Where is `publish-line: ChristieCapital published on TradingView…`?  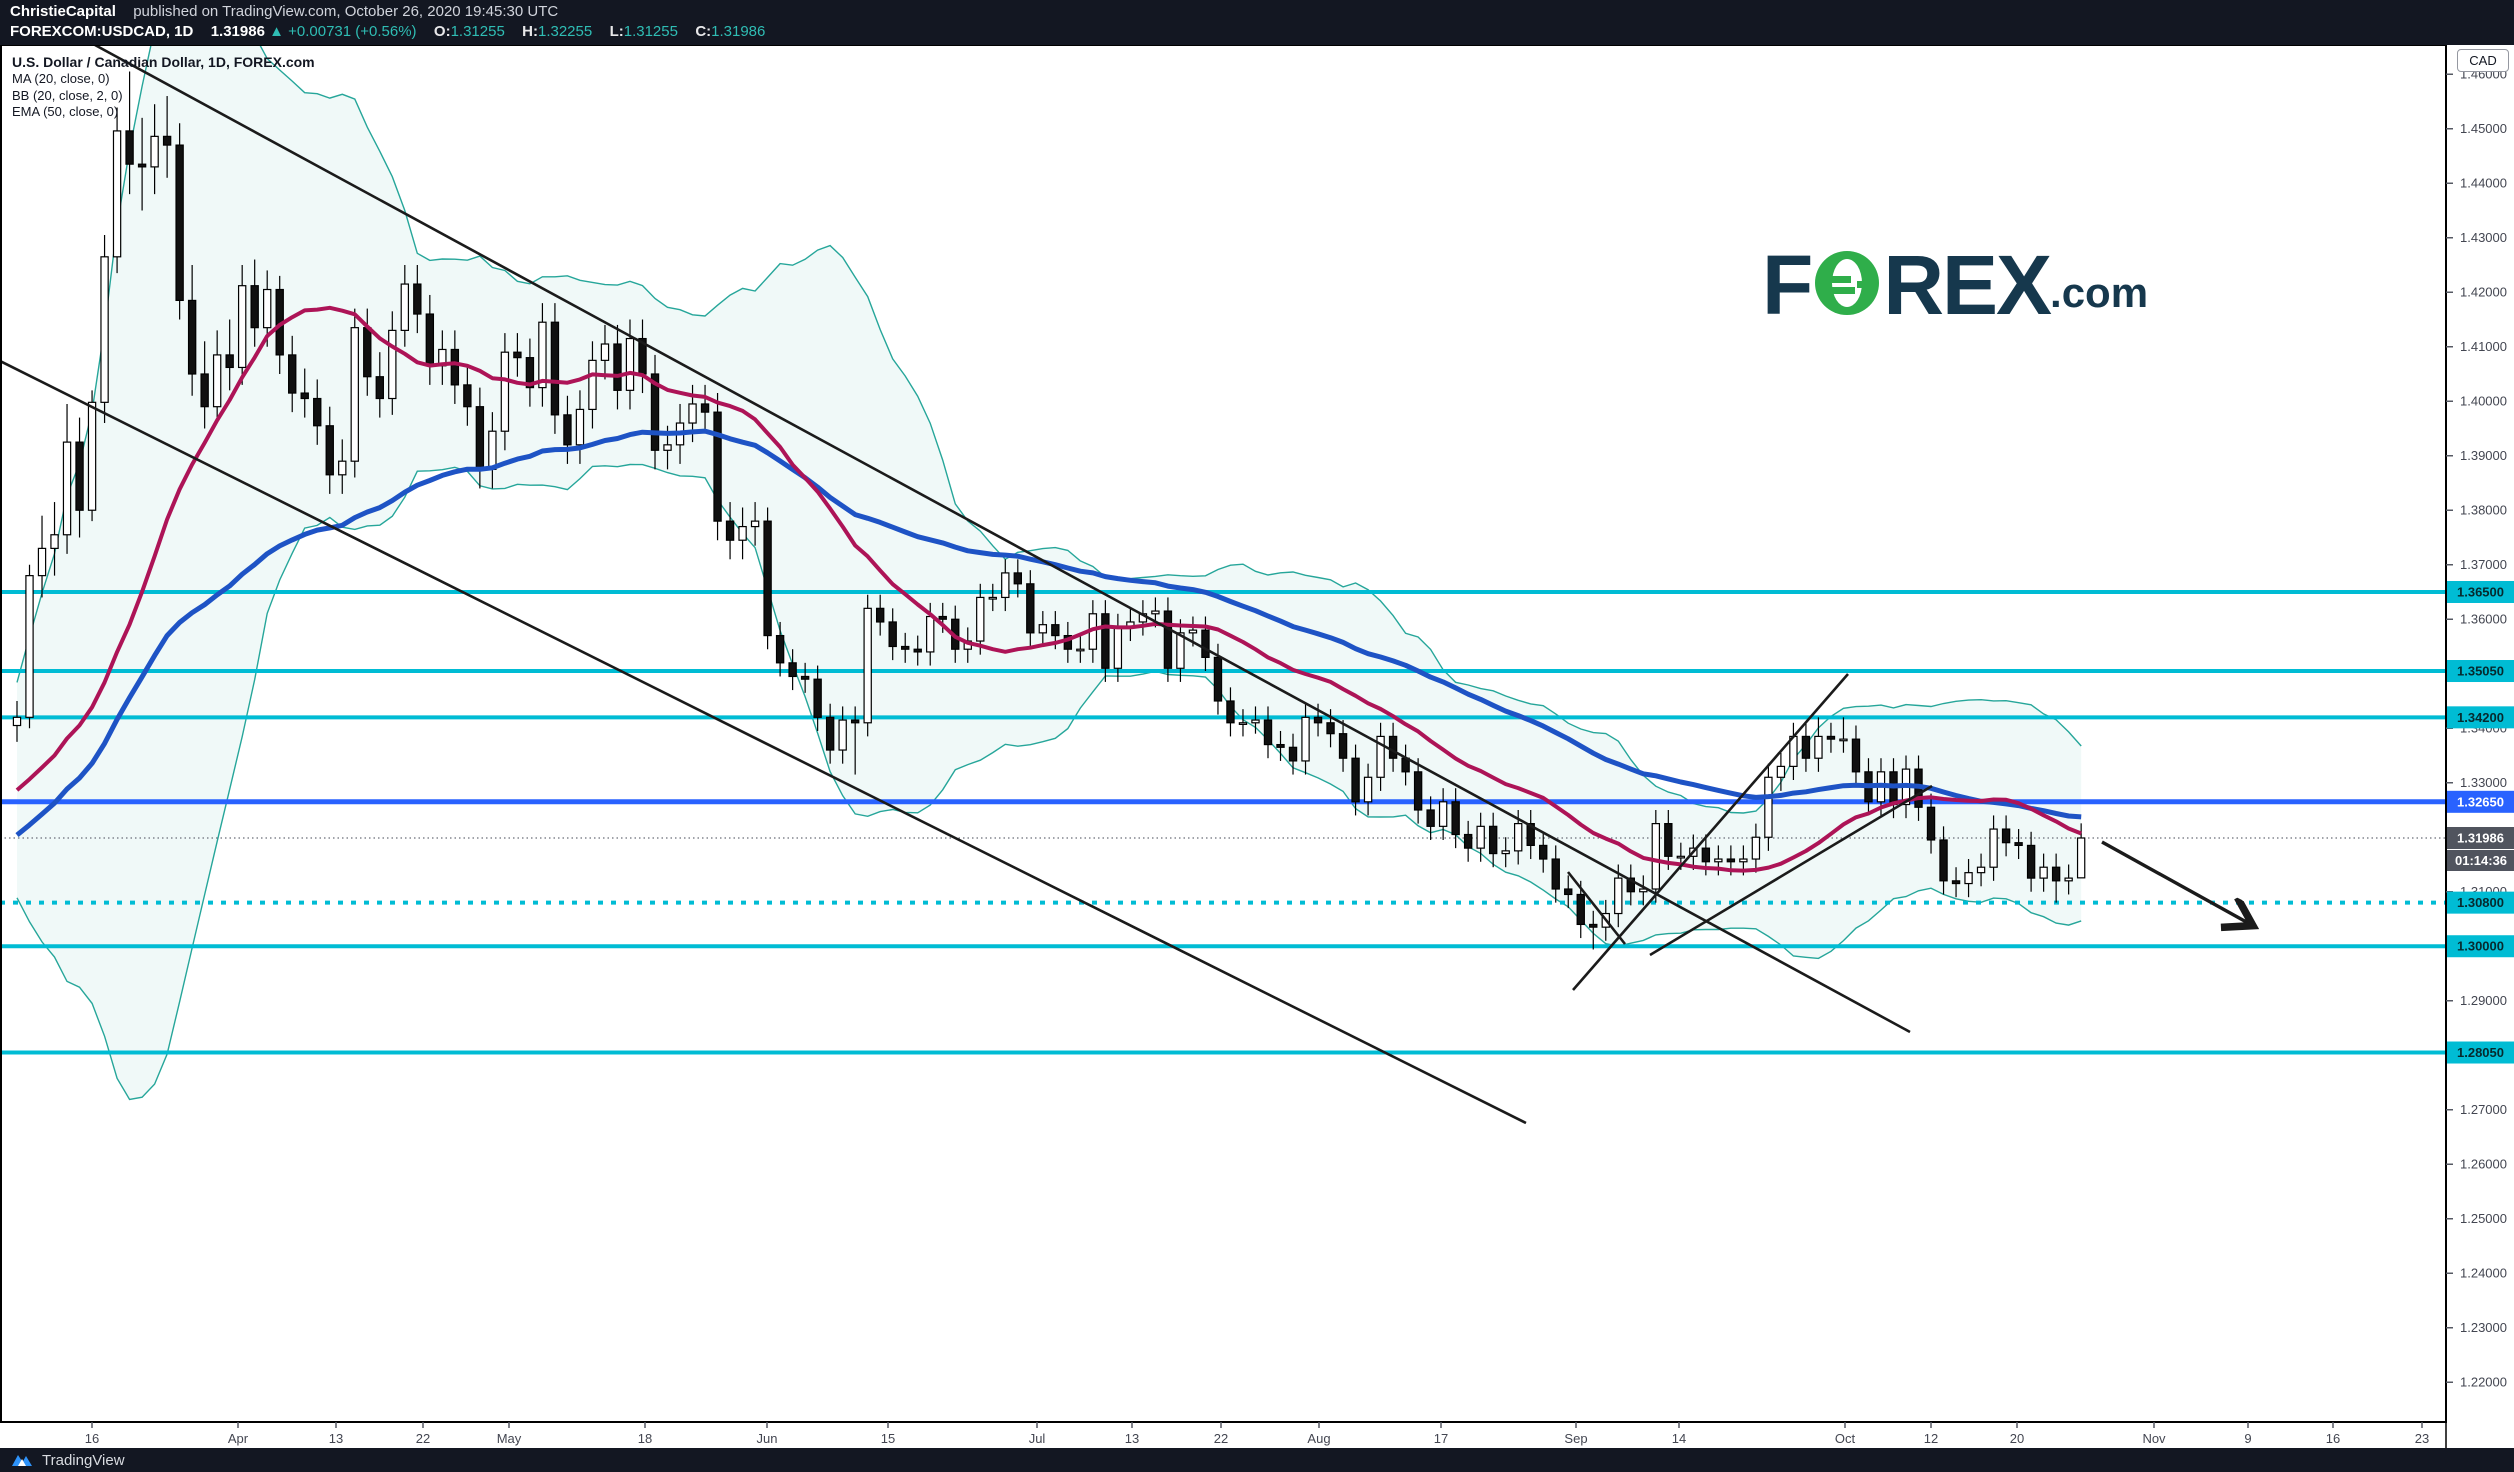
publish-line: ChristieCapital published on TradingView… is located at coordinates (284, 11).